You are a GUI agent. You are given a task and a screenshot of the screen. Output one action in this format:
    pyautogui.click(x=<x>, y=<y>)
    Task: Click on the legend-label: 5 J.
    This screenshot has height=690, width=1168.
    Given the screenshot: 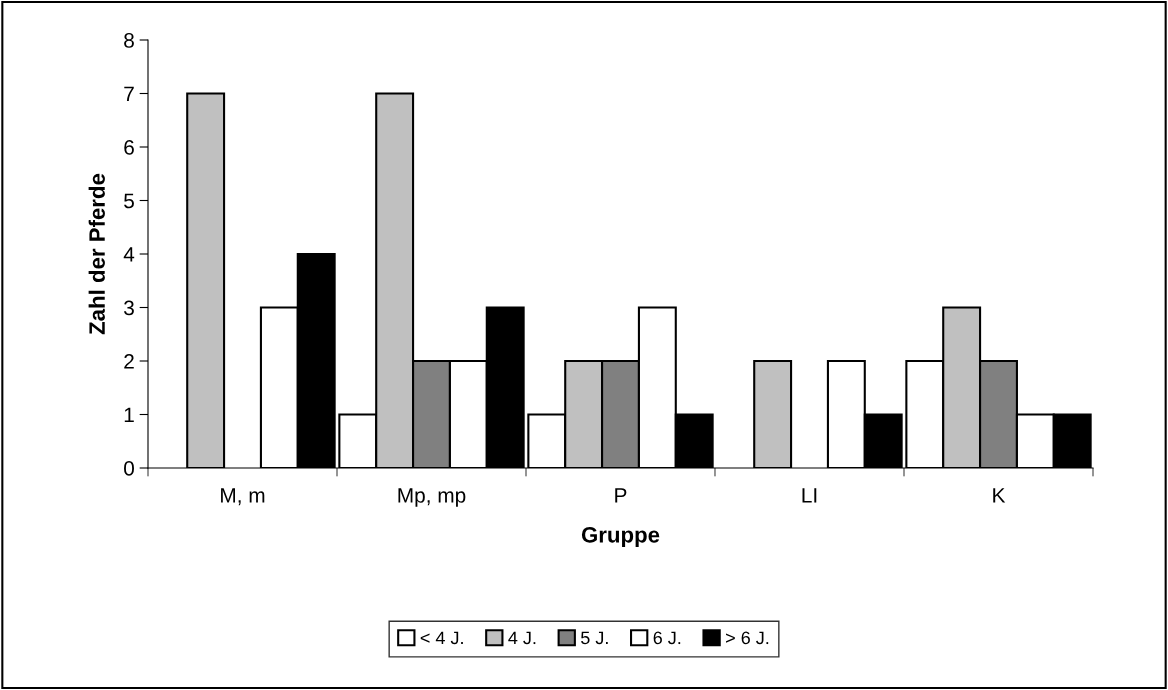 What is the action you would take?
    pyautogui.click(x=594, y=638)
    